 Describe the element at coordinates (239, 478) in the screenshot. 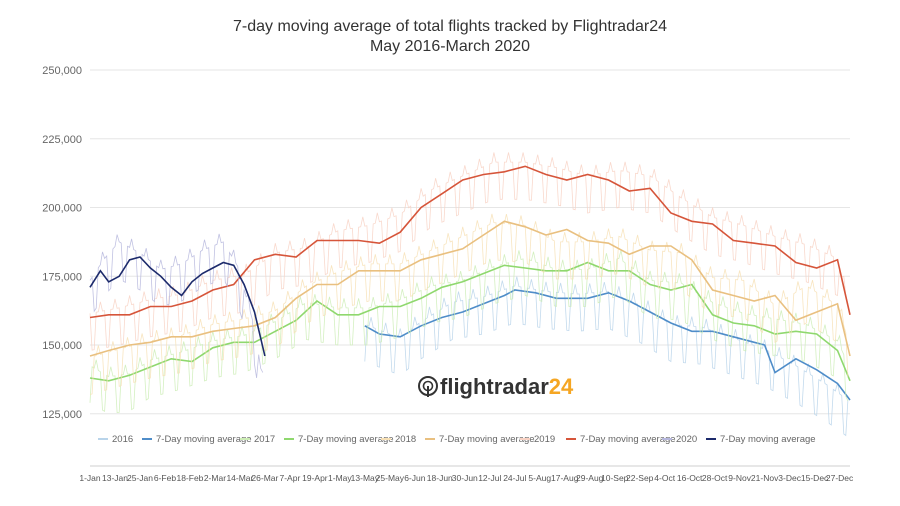

I see `x-tick-label: 14-Mar` at that location.